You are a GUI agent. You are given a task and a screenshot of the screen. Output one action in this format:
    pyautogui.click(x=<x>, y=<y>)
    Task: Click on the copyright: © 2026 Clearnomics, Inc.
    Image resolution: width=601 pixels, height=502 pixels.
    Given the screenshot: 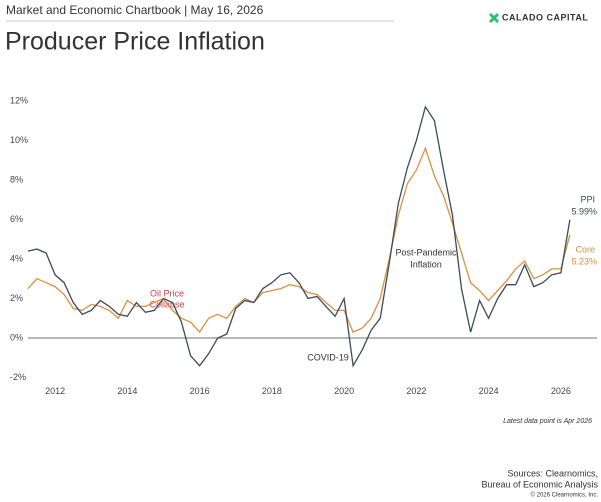 What is the action you would take?
    pyautogui.click(x=565, y=495)
    